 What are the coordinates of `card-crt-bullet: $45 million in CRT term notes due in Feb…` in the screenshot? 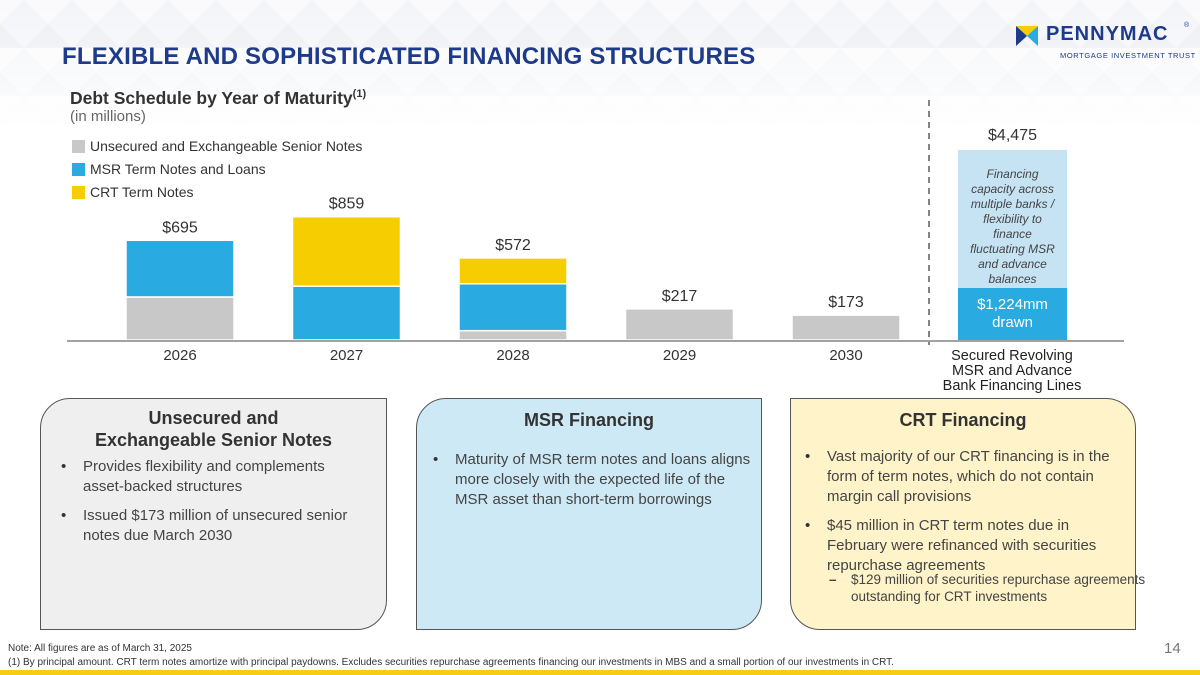 It's located at (964, 546).